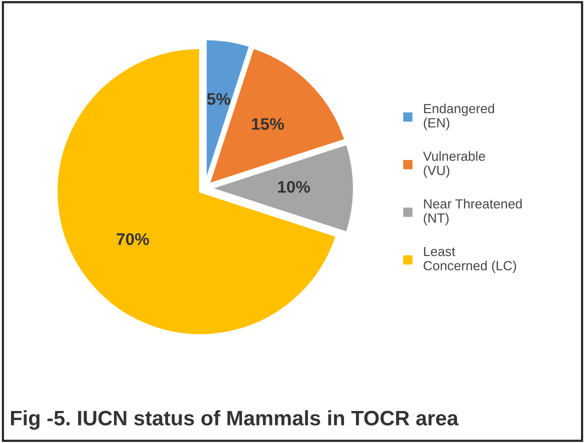  I want to click on text: Fig -5. IUCN status of Mammals in TOCR area, so click(235, 420).